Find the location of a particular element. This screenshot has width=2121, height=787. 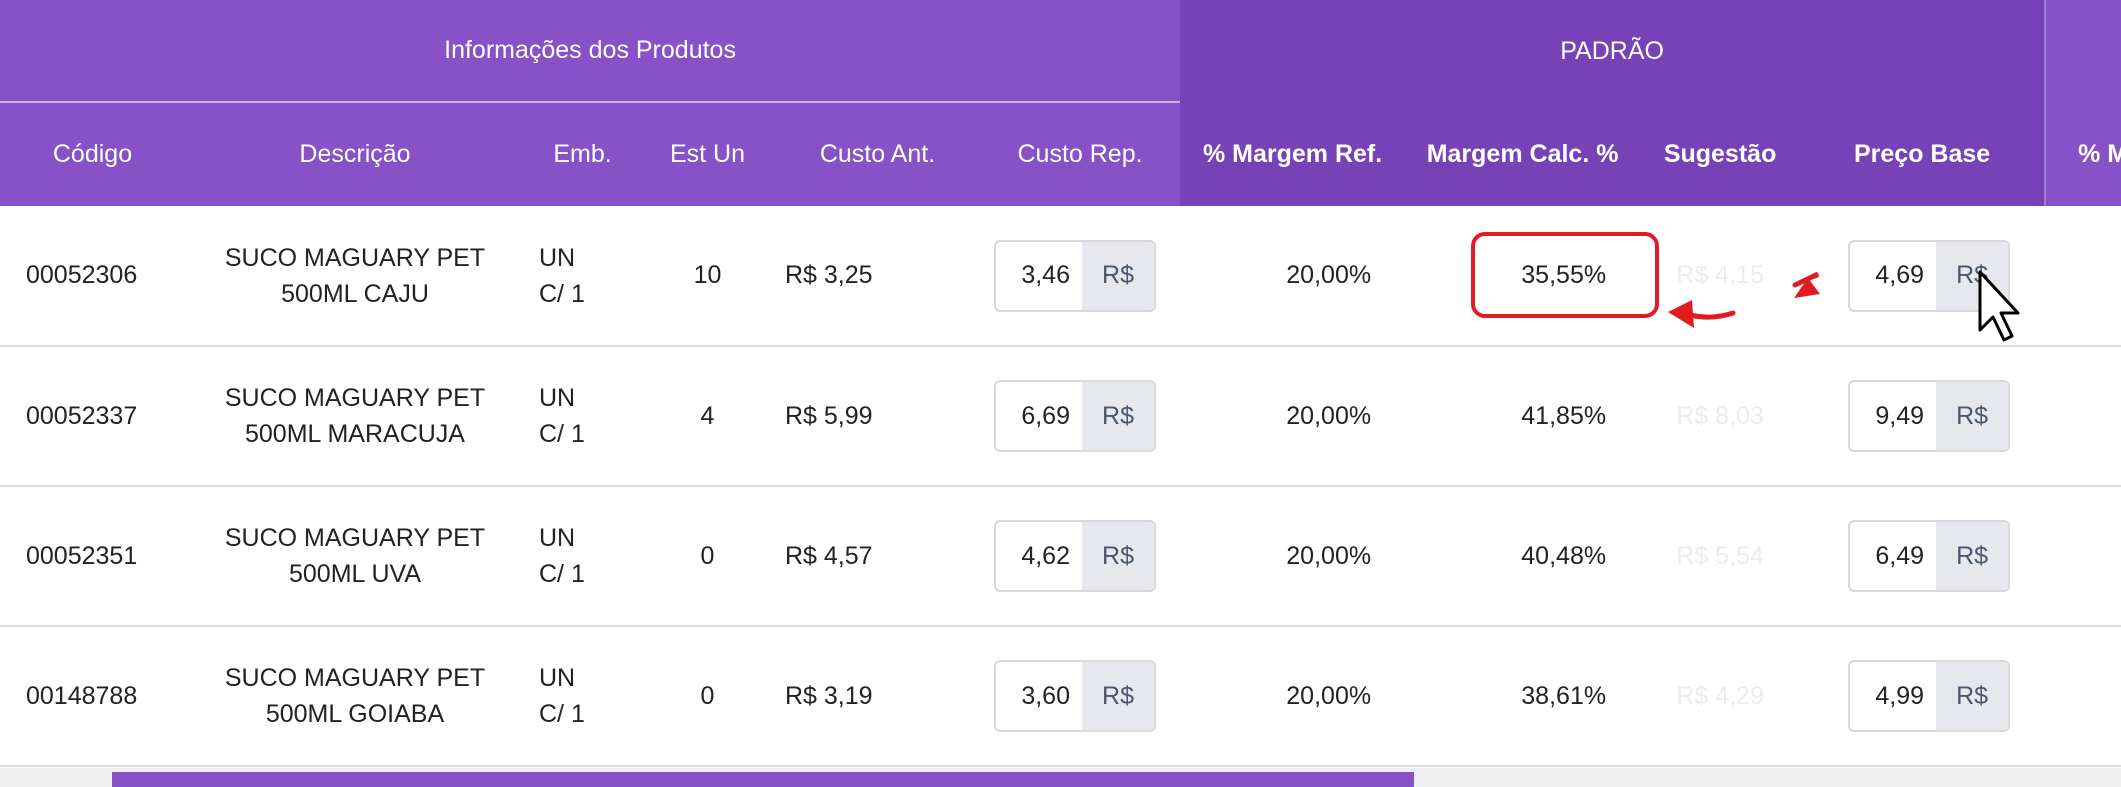

cell-descricao: SUCO MAGUARY PET 500ML MARACUJA is located at coordinates (355, 416).